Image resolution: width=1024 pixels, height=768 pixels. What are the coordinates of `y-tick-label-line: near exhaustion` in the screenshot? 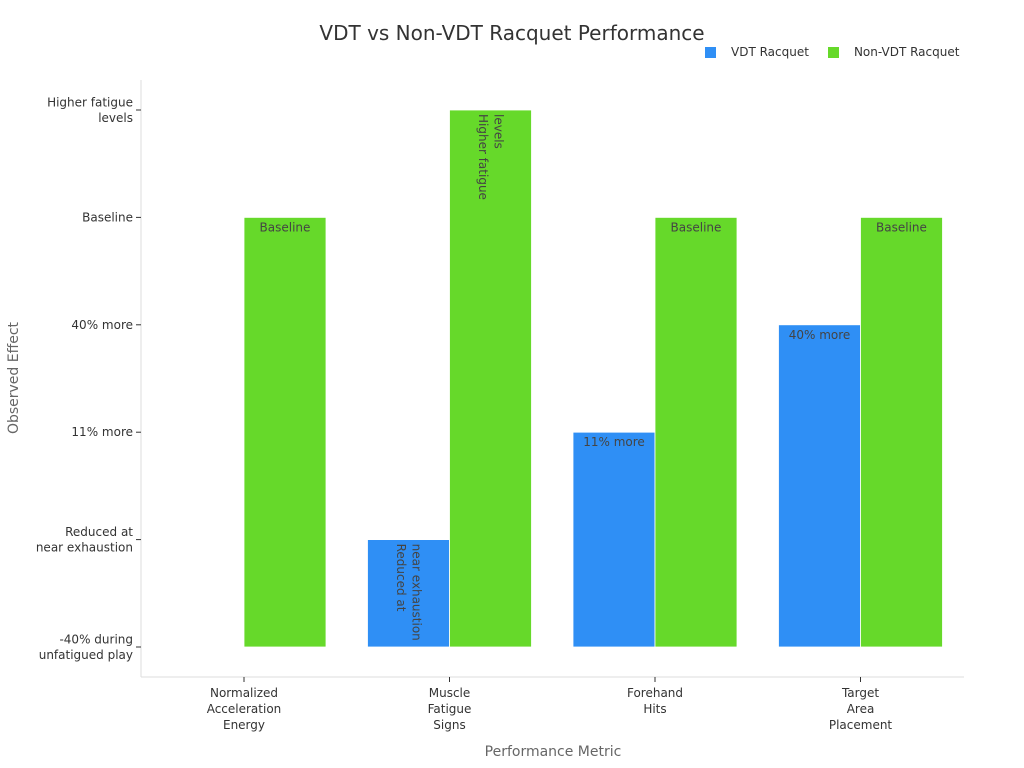 It's located at (84, 547).